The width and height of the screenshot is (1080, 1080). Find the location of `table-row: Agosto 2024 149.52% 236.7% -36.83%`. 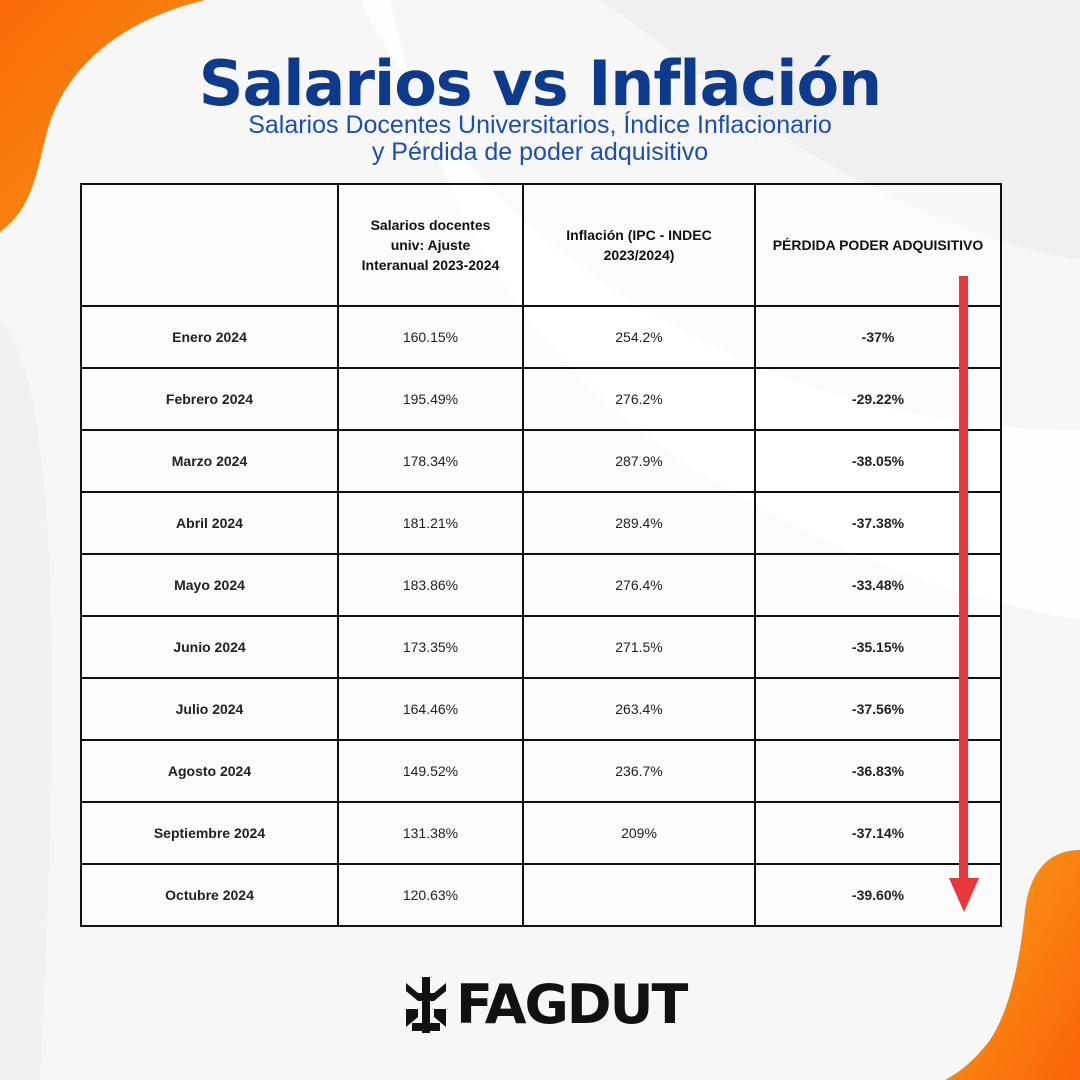

table-row: Agosto 2024 149.52% 236.7% -36.83% is located at coordinates (541, 771).